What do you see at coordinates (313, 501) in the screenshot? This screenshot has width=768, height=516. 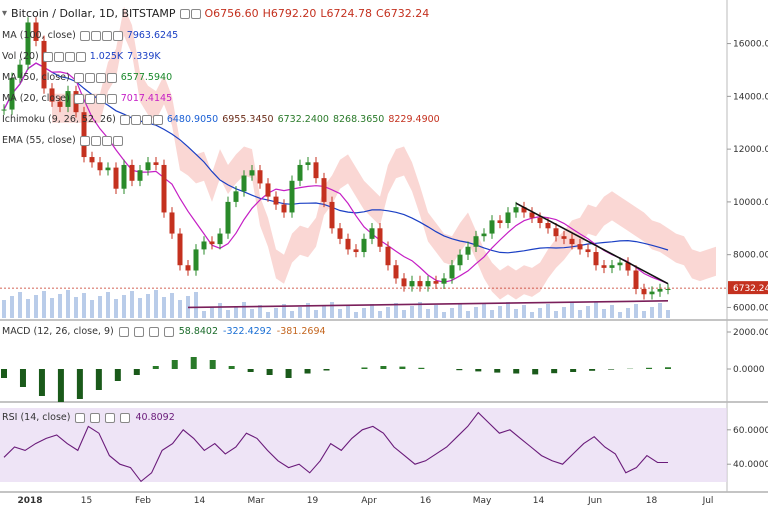 I see `time-tick-label: 19` at bounding box center [313, 501].